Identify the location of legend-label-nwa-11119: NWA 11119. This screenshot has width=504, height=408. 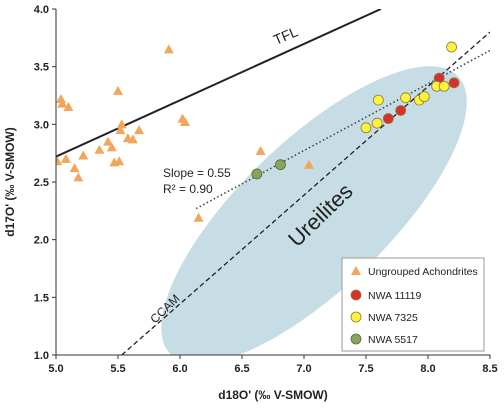
(394, 296).